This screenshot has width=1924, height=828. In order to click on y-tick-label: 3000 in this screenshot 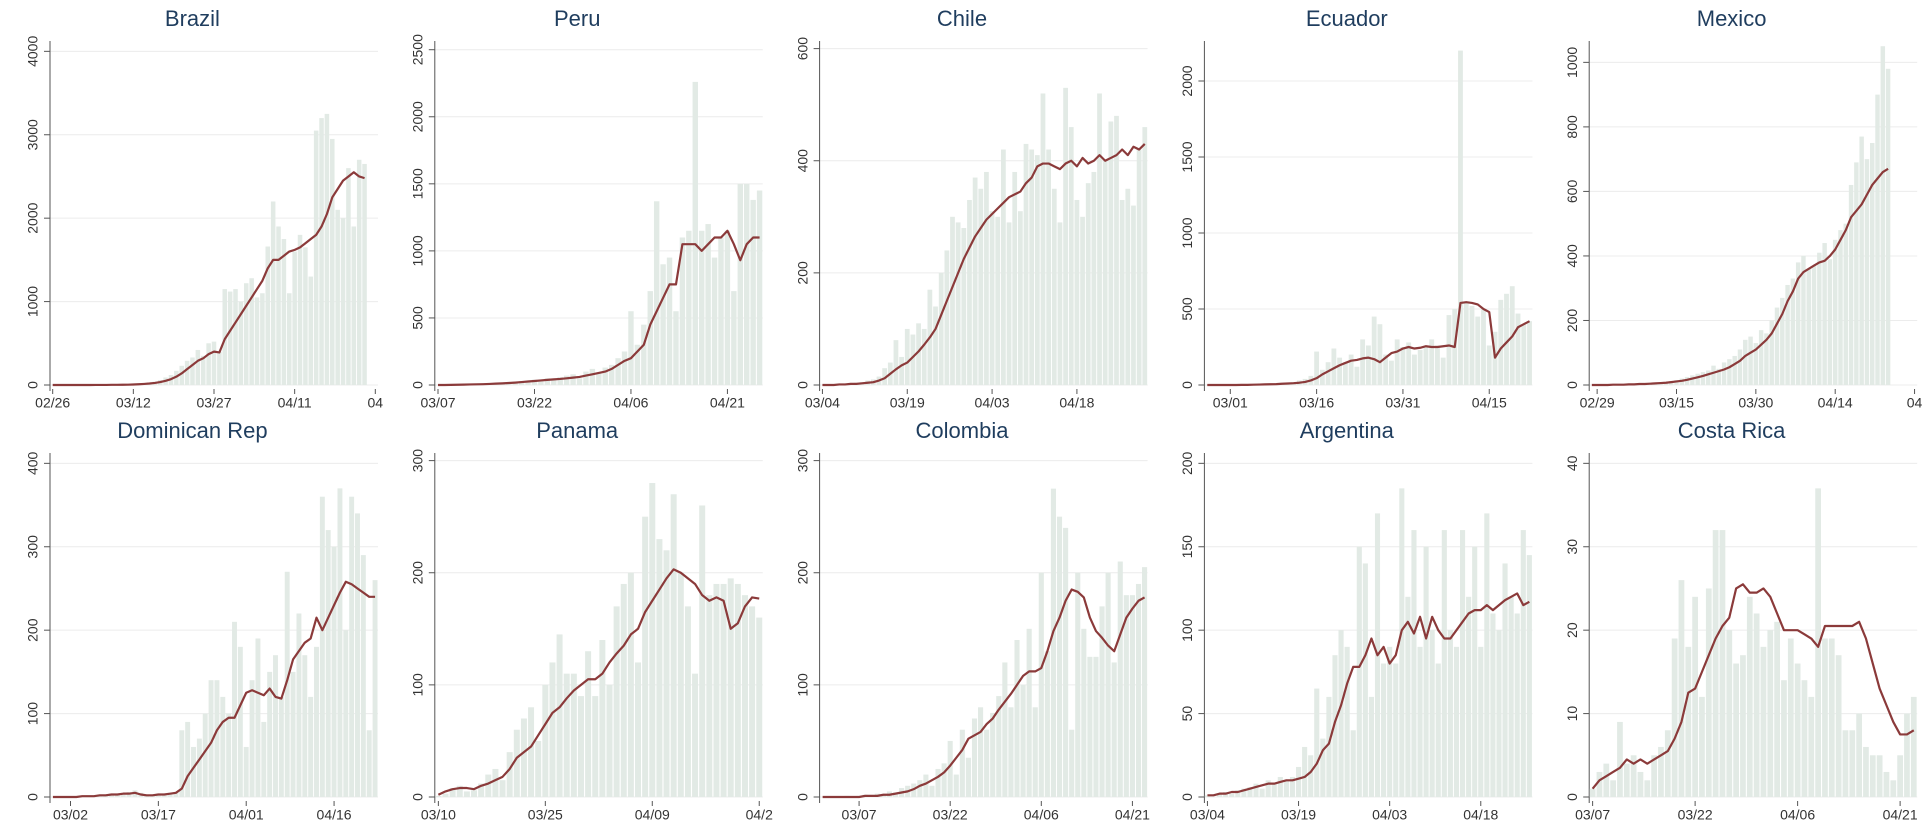, I will do `click(33, 134)`.